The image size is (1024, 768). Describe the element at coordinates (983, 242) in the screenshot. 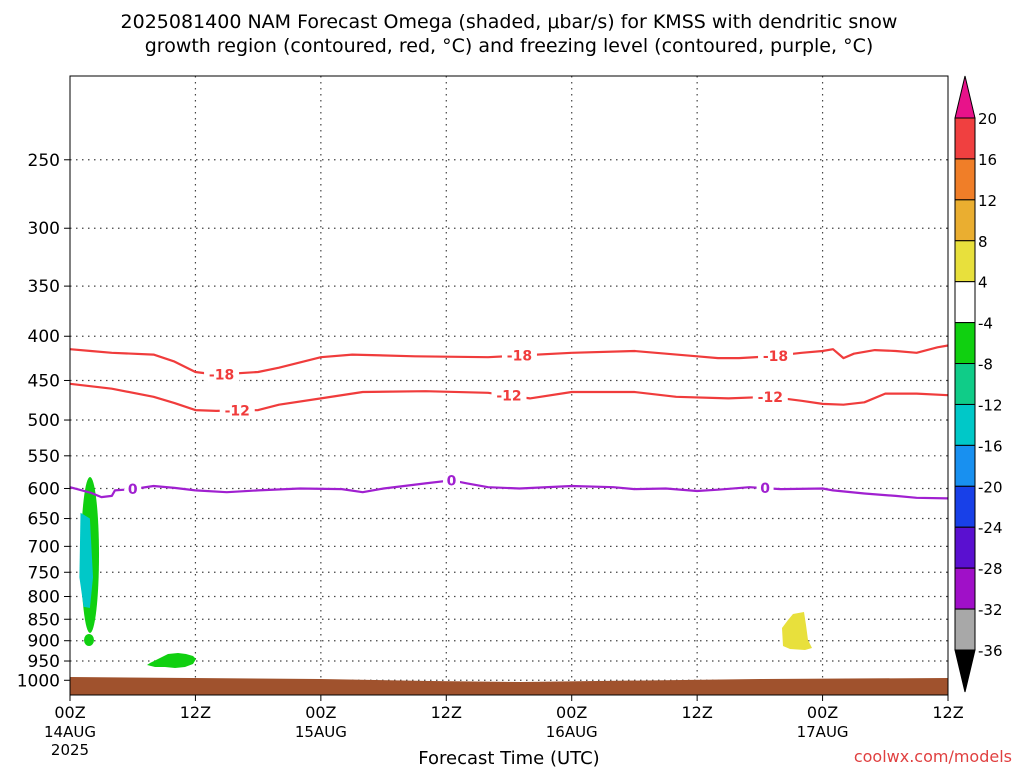

I see `colorbar-tick-label: 8` at that location.